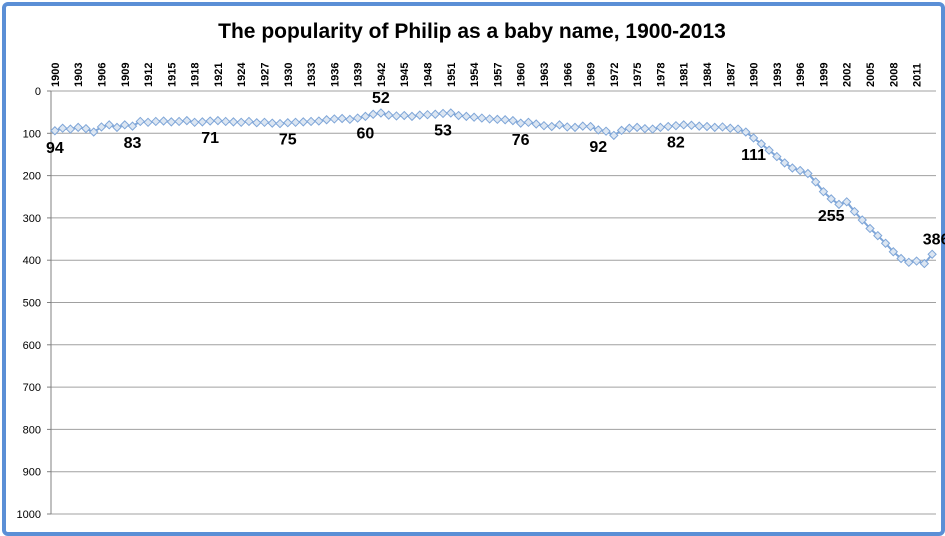 This screenshot has height=536, width=945. I want to click on y-tick-label: 400, so click(32, 261).